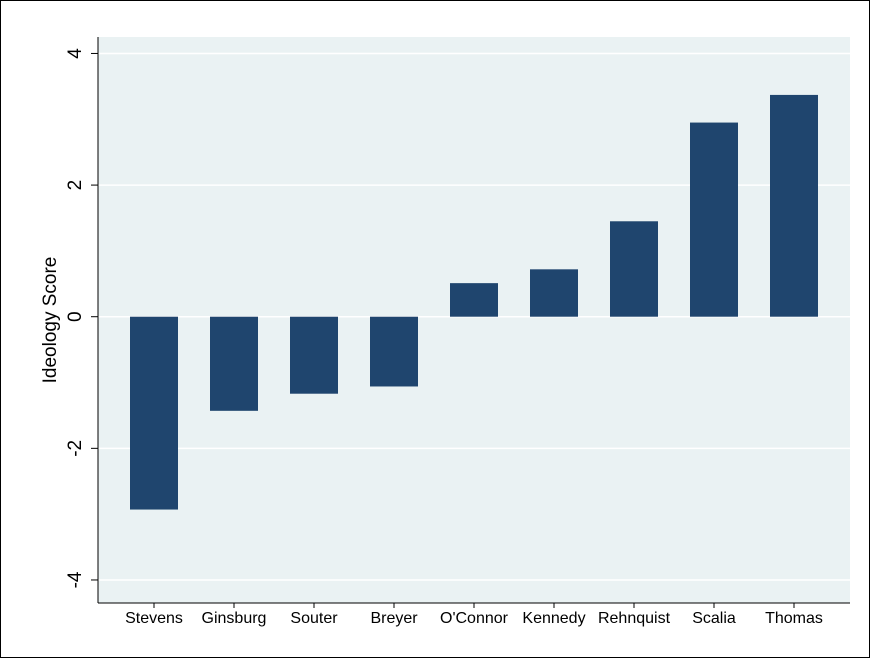  I want to click on x-tick-label: Ginsburg, so click(234, 618).